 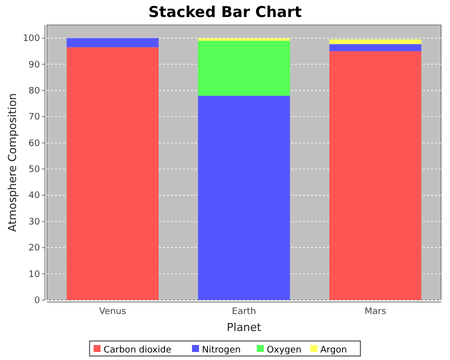 I want to click on legend-label: Nitrogen, so click(x=221, y=351).